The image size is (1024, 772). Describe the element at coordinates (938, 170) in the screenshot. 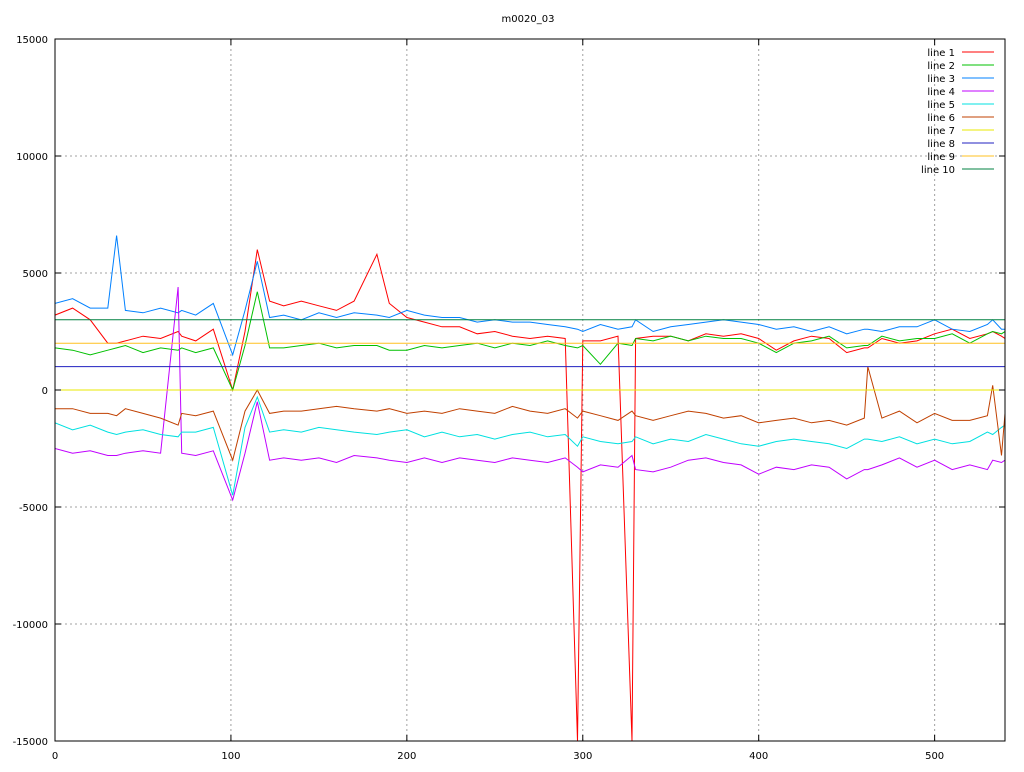

I see `legend-label: line 10` at that location.